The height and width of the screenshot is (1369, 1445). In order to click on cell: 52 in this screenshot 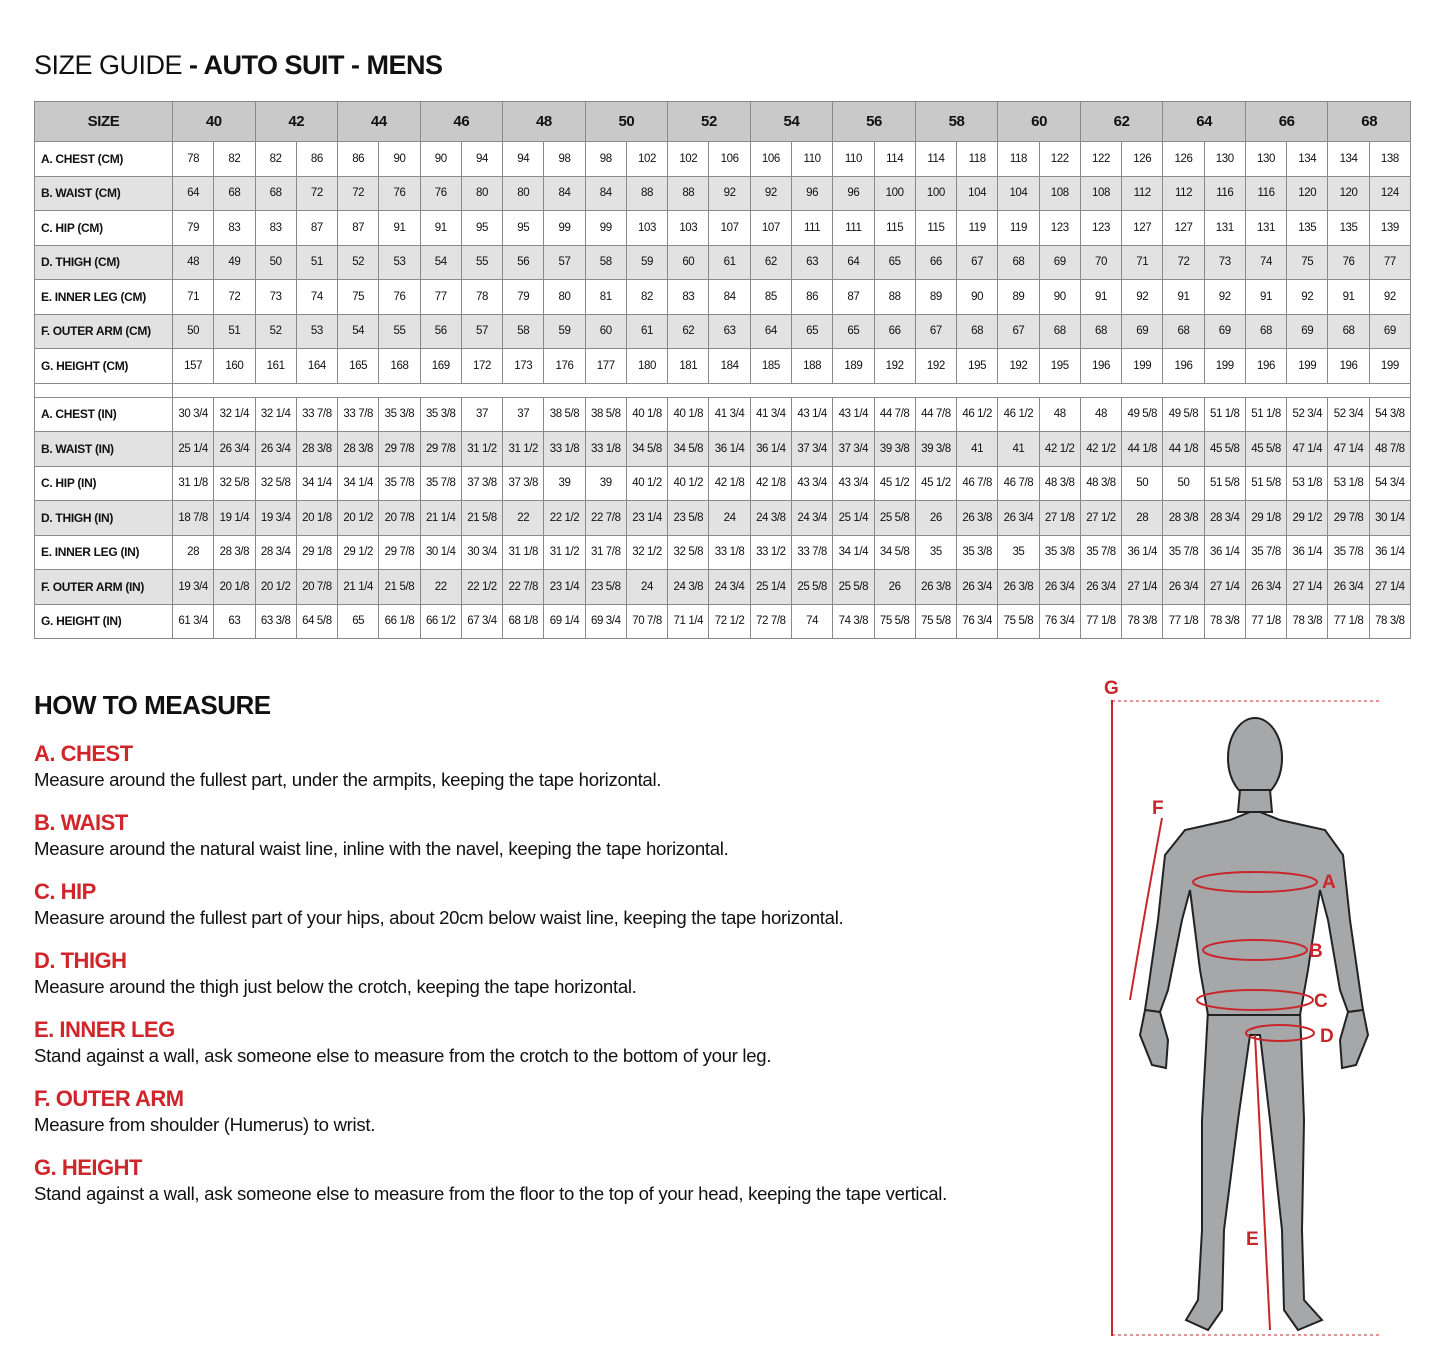, I will do `click(275, 331)`.